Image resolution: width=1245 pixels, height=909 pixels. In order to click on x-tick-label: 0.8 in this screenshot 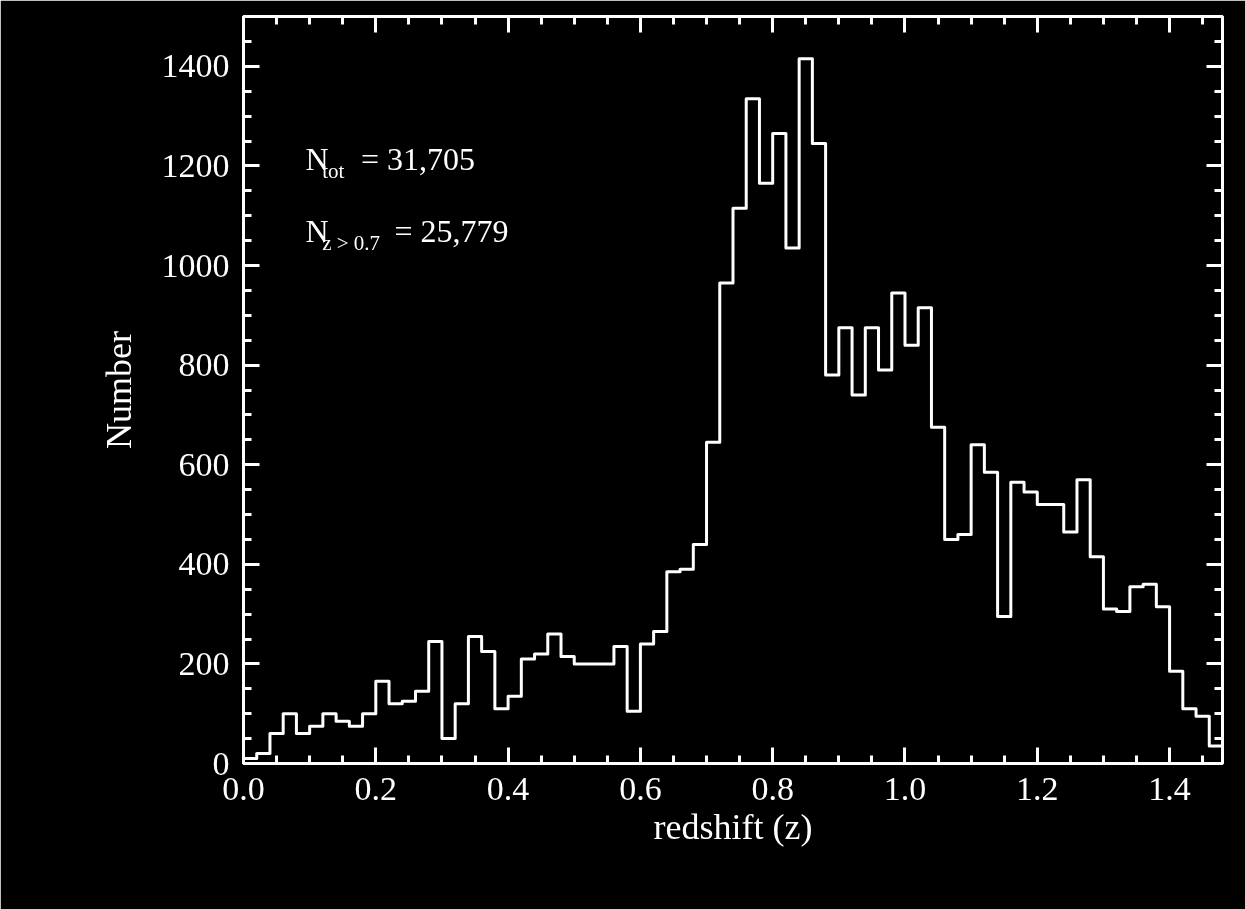, I will do `click(772, 788)`.